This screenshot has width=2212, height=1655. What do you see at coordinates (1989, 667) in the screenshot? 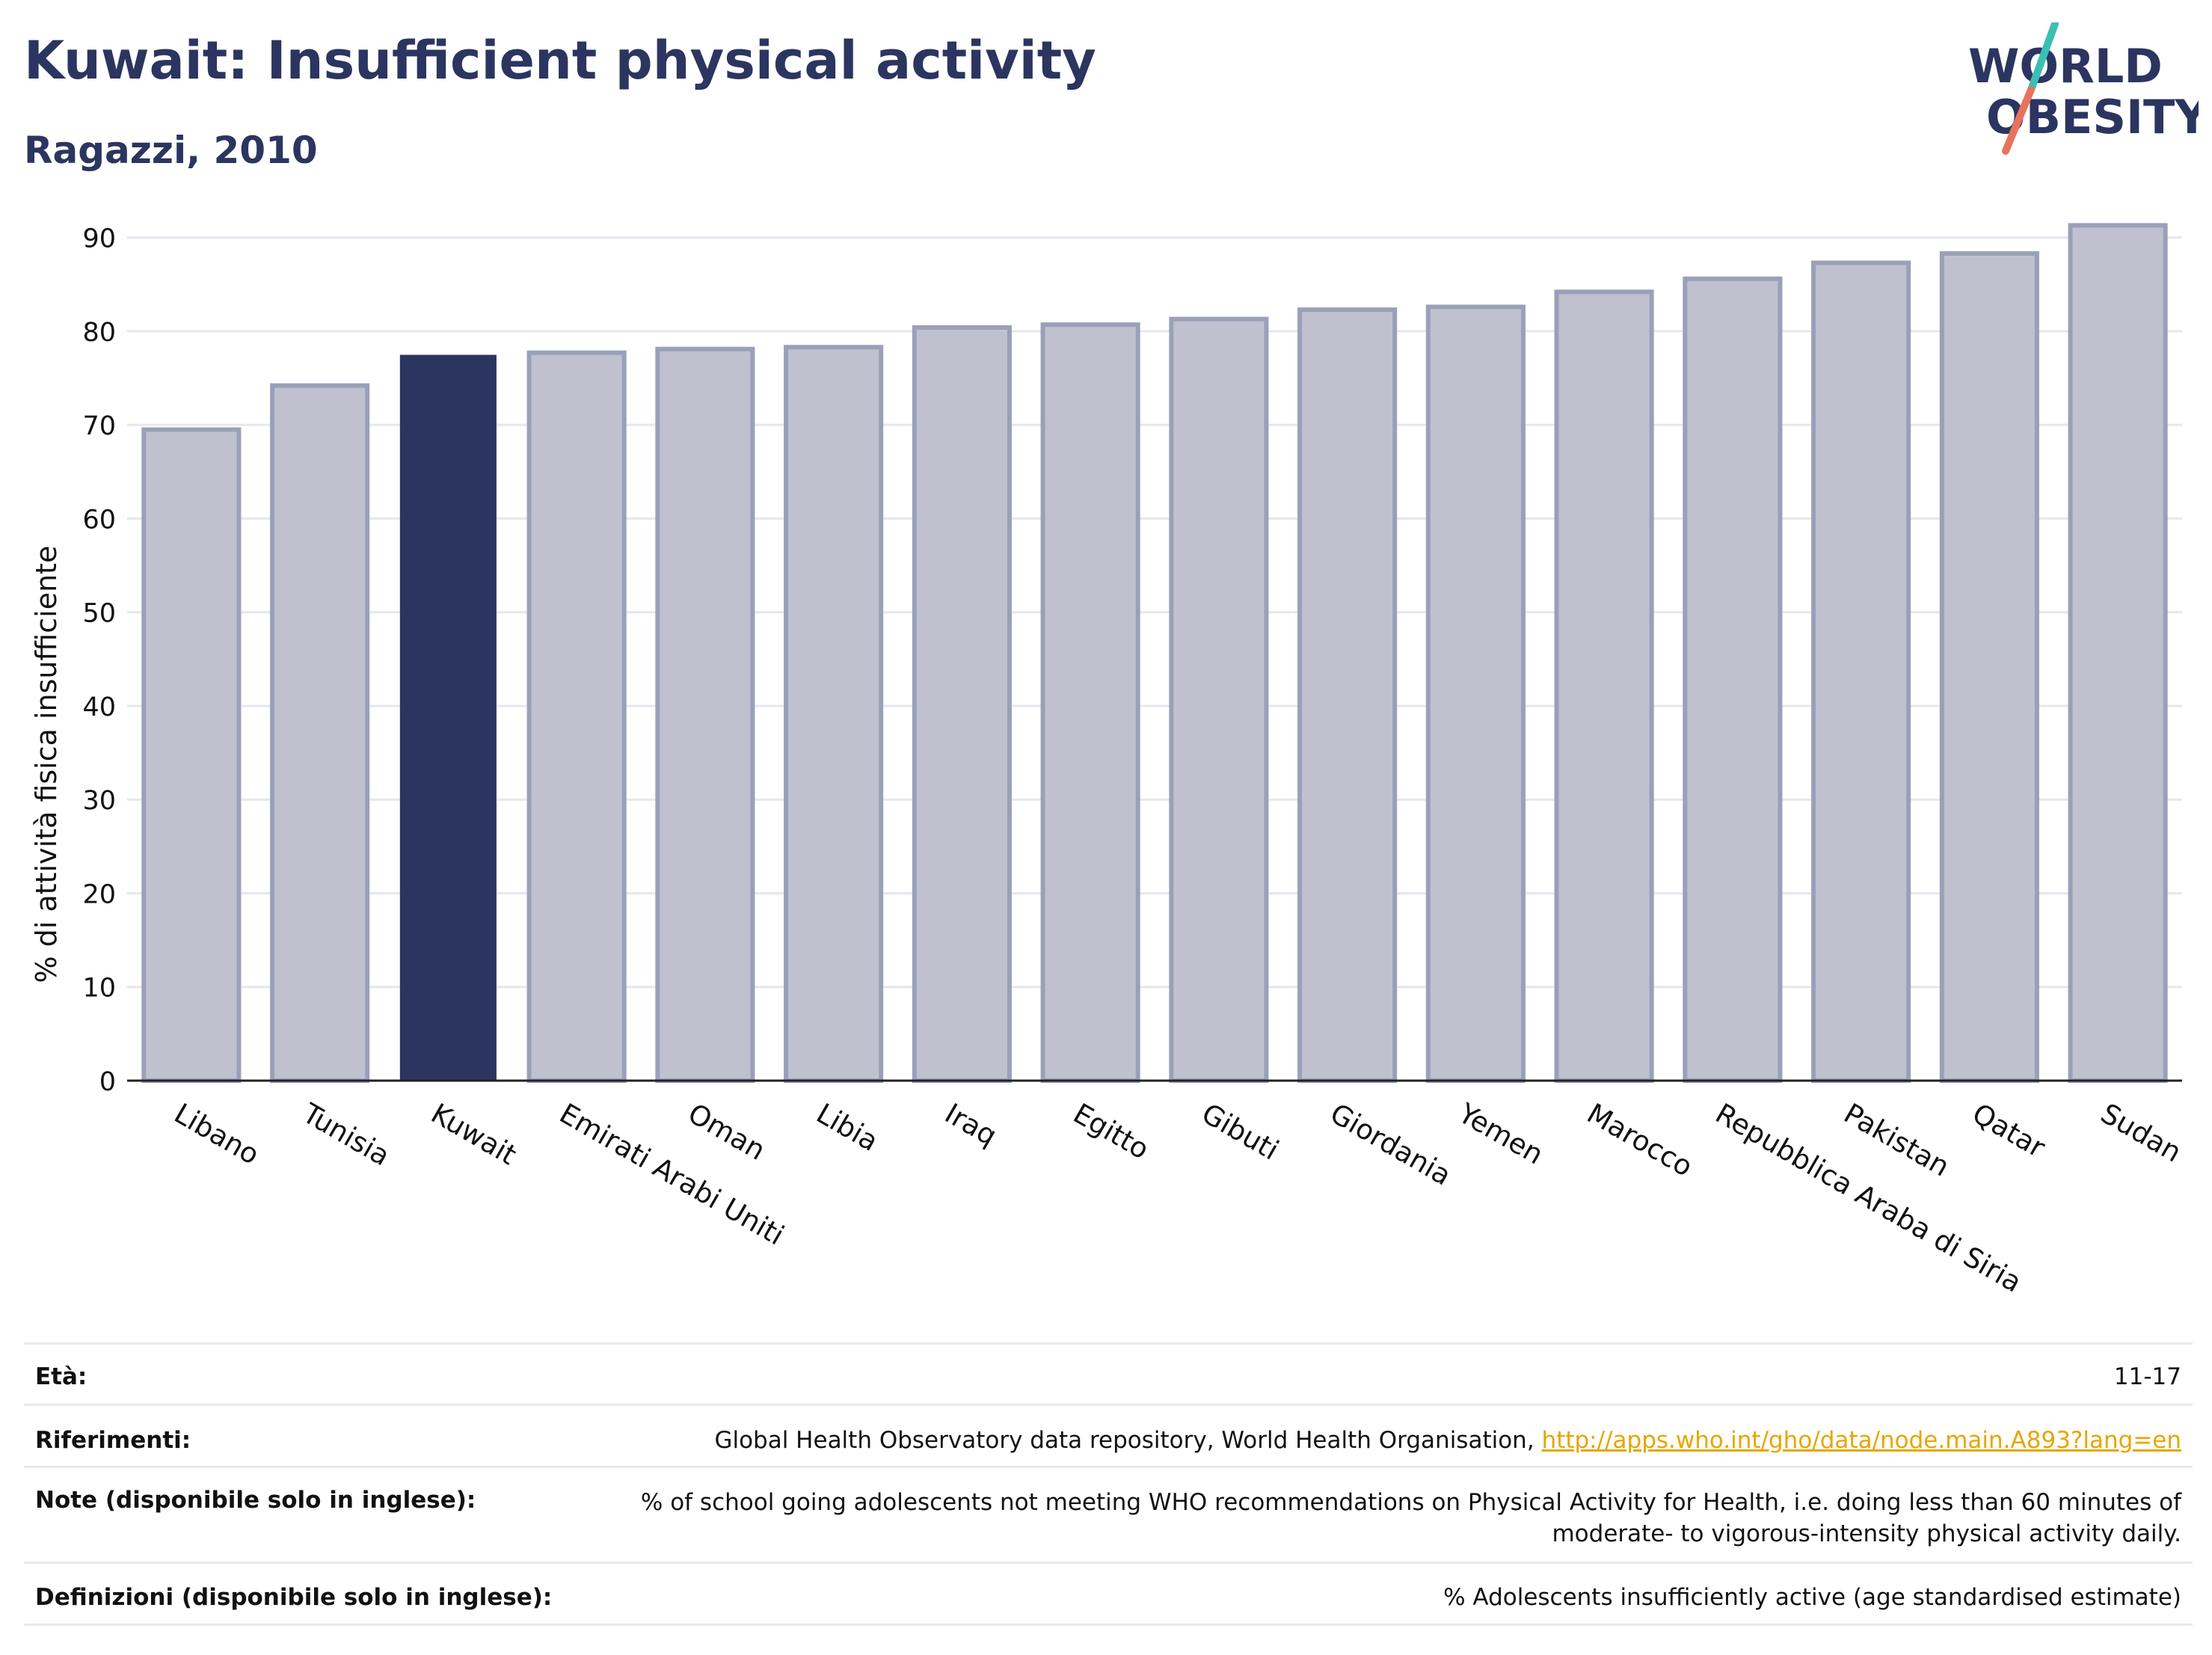
I see `bar-qatar` at bounding box center [1989, 667].